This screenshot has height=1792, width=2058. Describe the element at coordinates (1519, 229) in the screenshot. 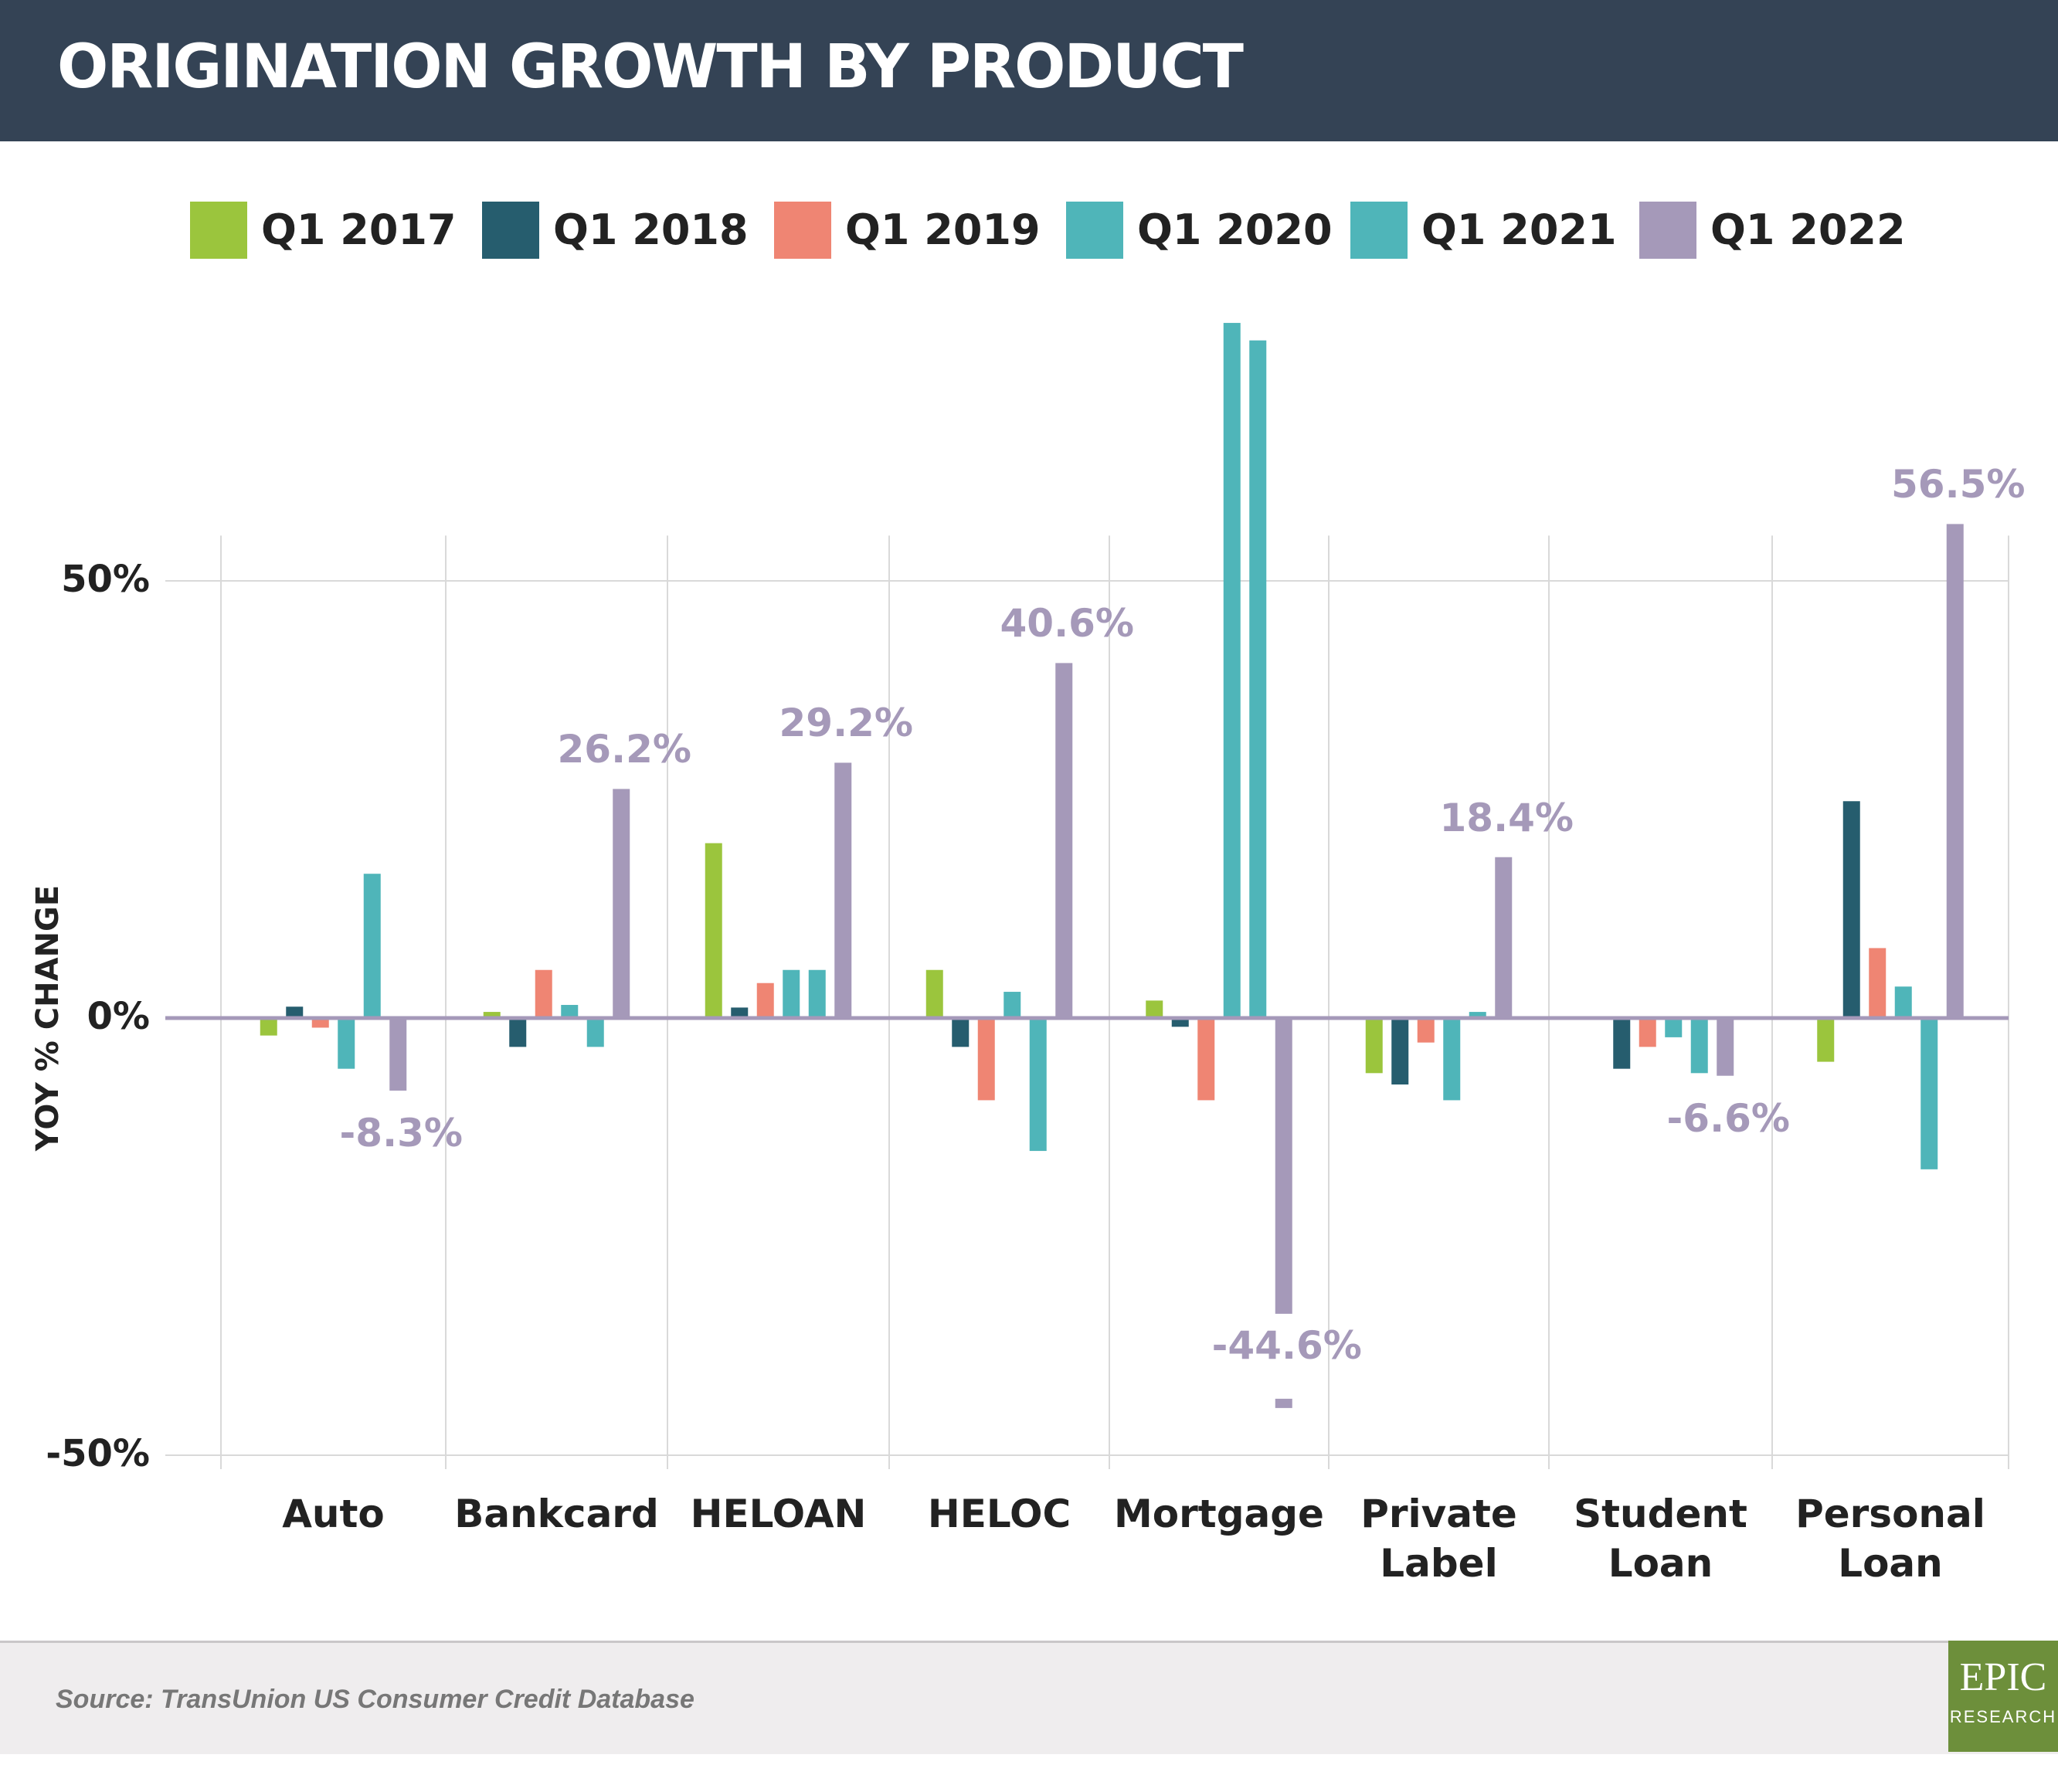

I see `legend-label: Q1 2021` at that location.